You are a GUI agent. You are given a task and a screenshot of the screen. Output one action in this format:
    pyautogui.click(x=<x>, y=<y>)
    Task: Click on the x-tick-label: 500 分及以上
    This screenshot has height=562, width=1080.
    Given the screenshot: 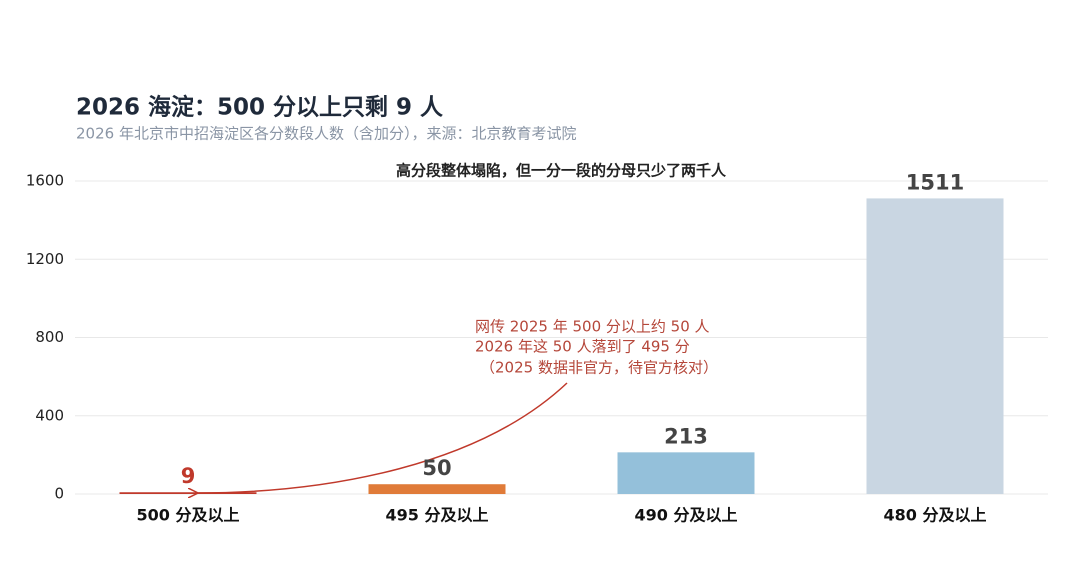 What is the action you would take?
    pyautogui.click(x=188, y=515)
    